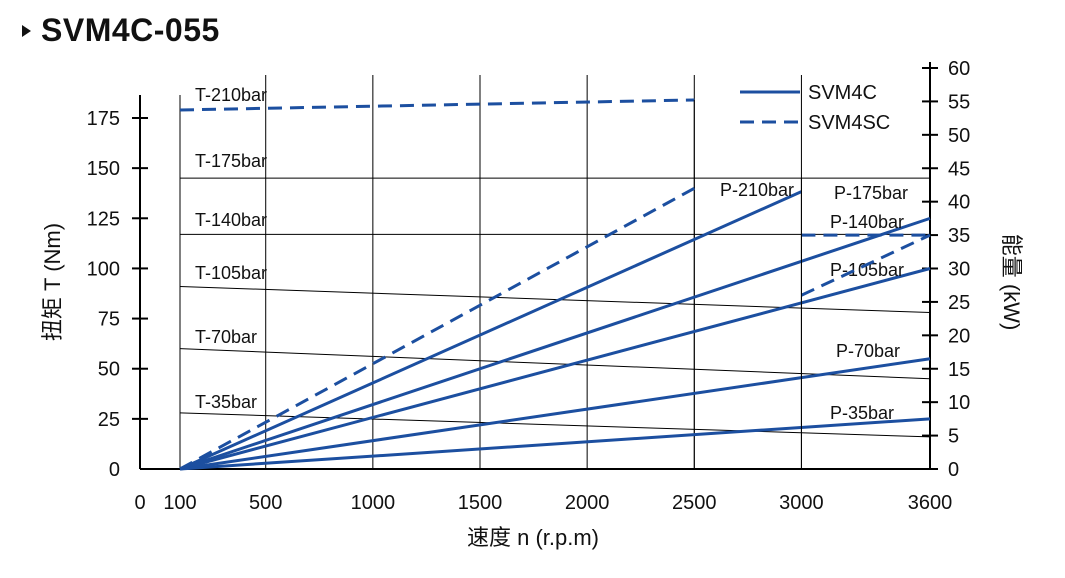 This screenshot has width=1065, height=578. What do you see at coordinates (555, 364) in the screenshot?
I see `torque-line-t-70bar` at bounding box center [555, 364].